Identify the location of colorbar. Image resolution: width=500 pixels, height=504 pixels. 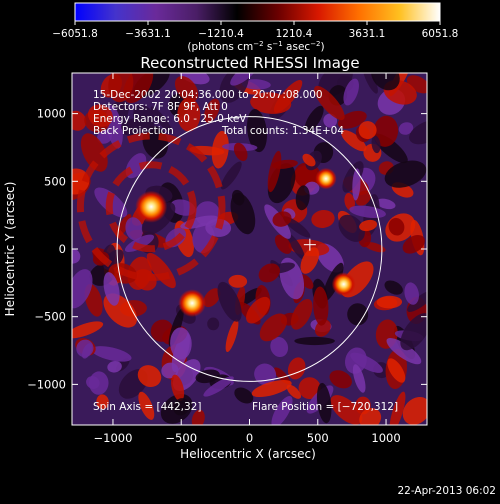
(257, 12).